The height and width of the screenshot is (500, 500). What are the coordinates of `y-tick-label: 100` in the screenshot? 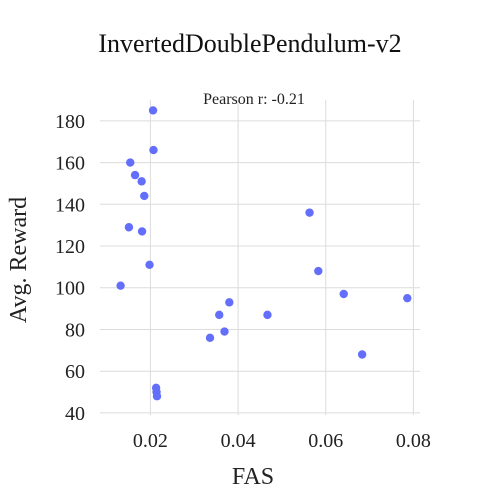 It's located at (70, 289).